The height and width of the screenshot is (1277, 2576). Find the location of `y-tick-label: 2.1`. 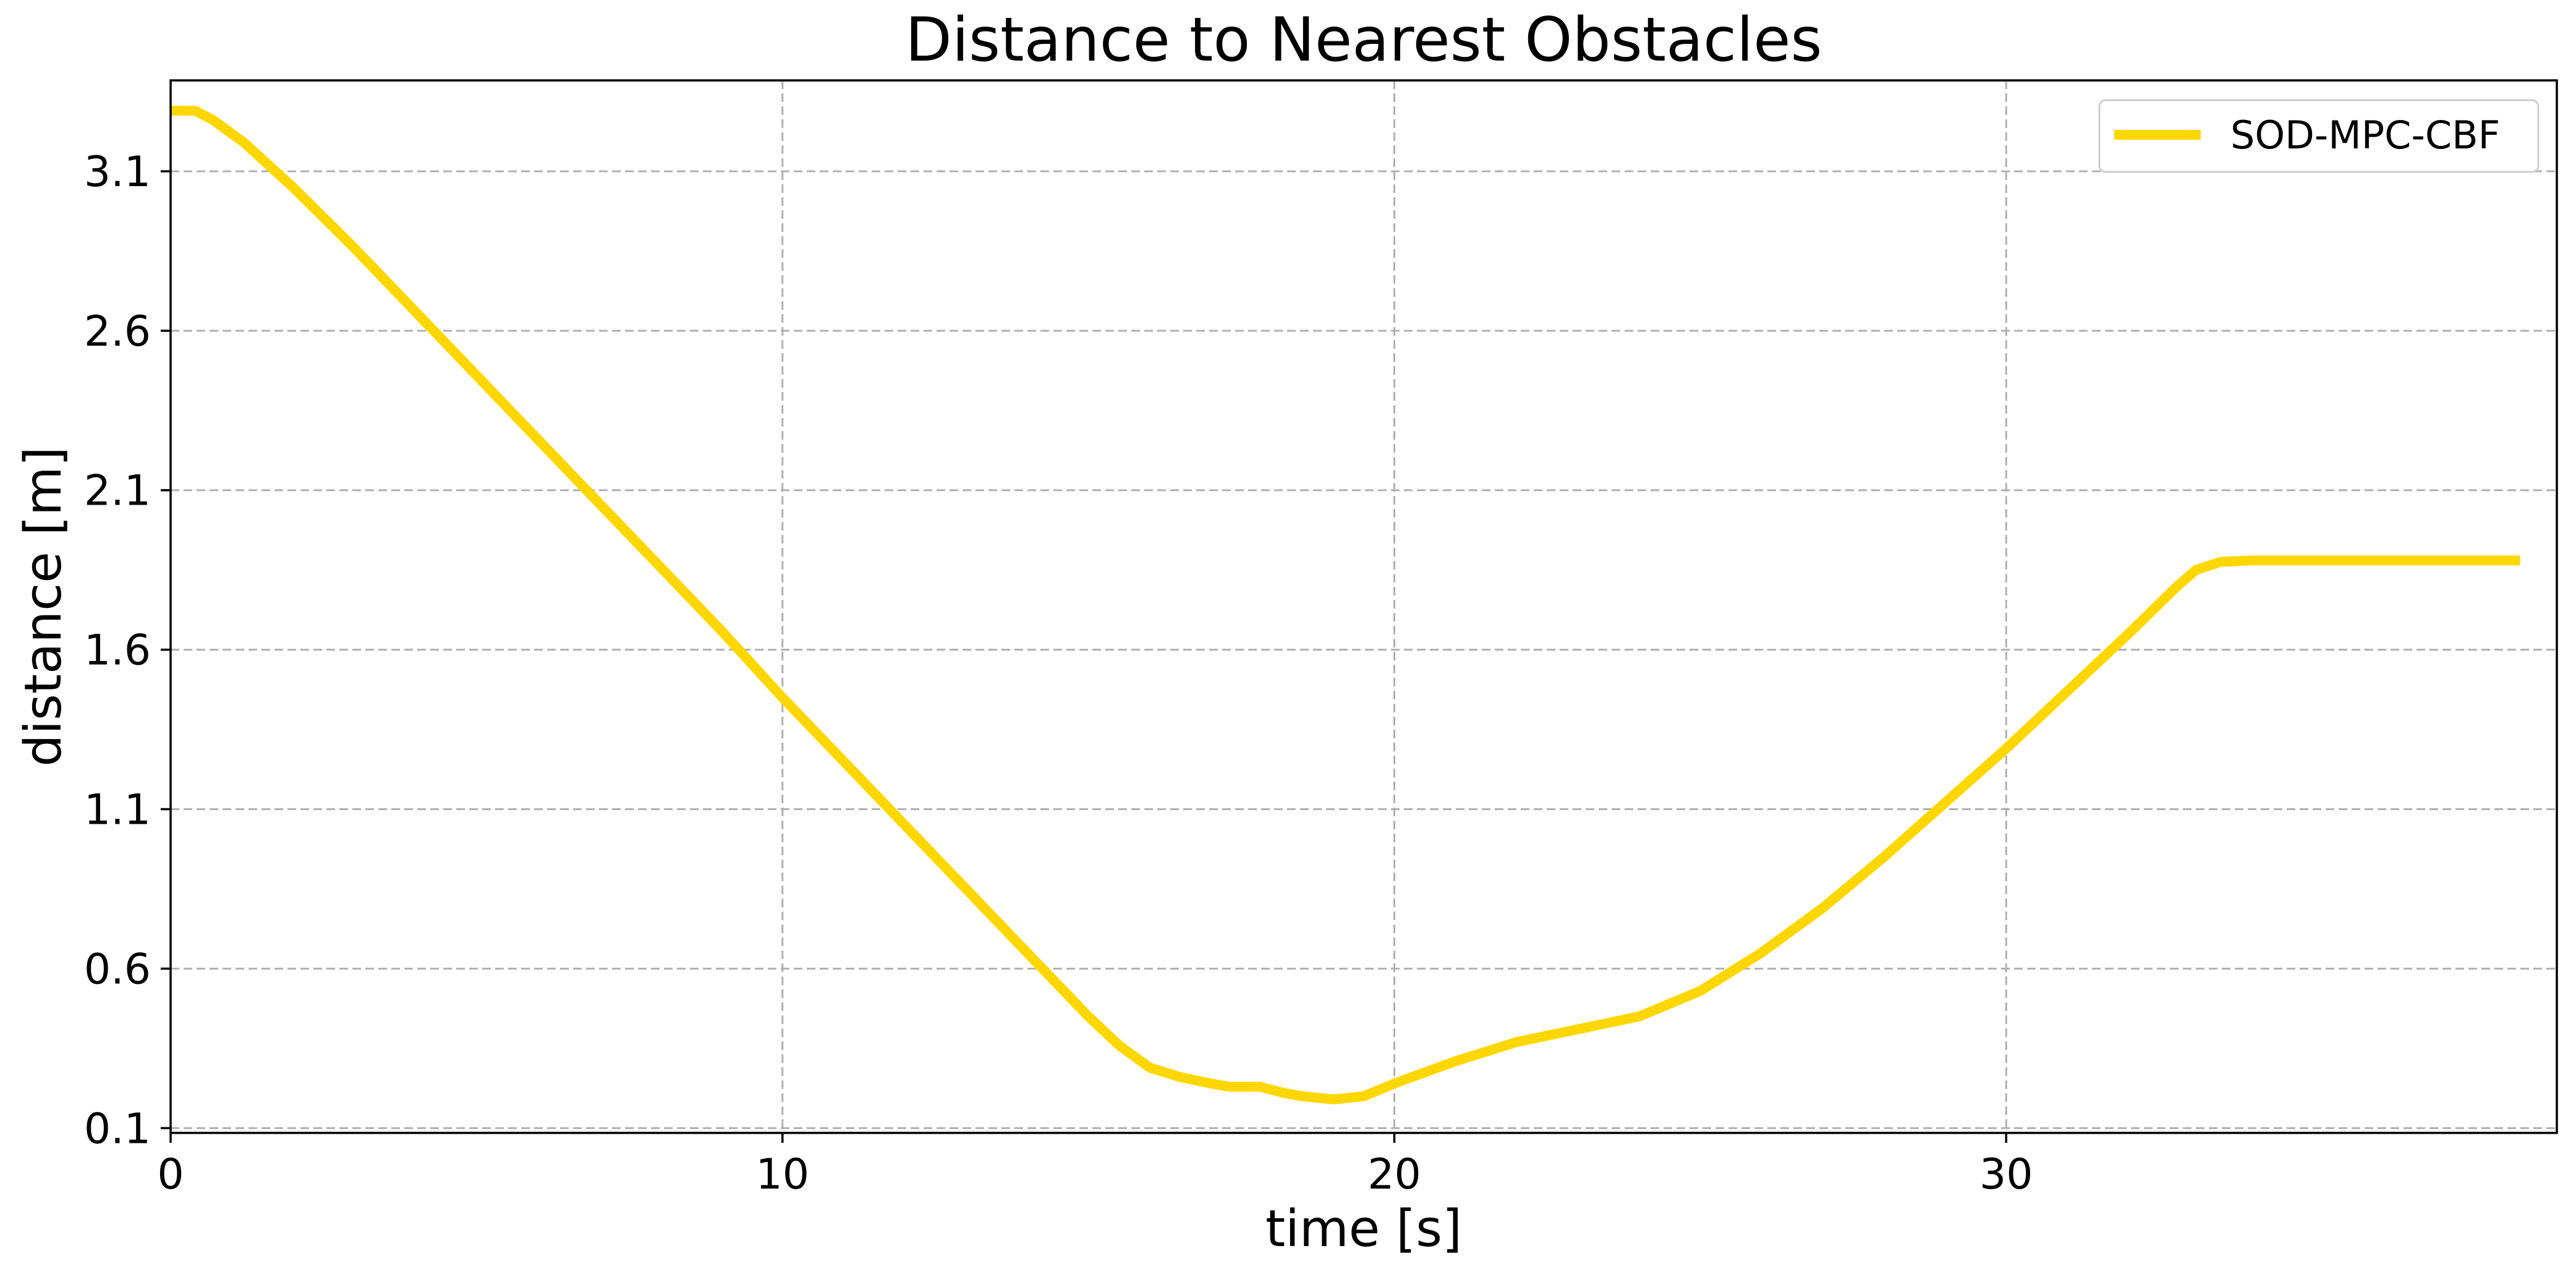

y-tick-label: 2.1 is located at coordinates (117, 491).